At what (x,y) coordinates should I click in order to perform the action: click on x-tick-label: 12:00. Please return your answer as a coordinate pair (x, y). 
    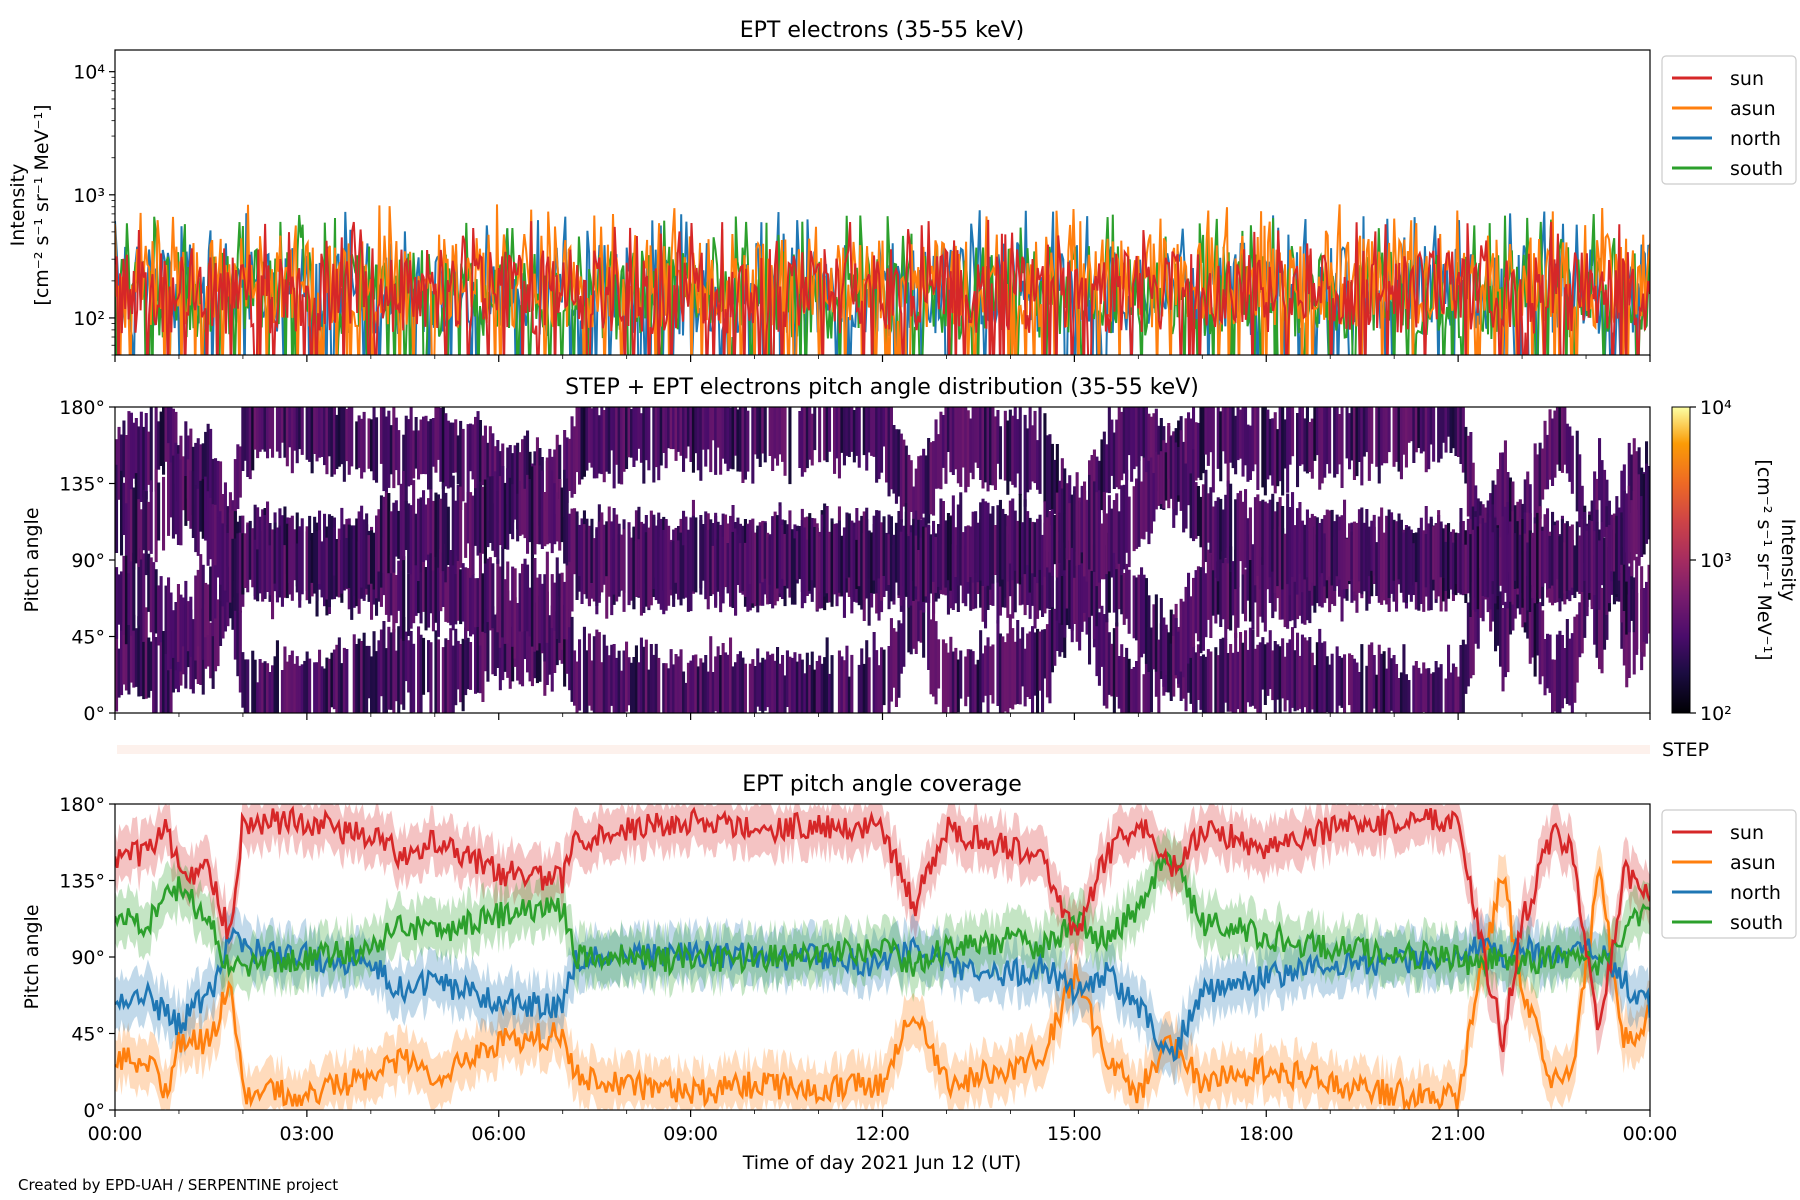
    Looking at the image, I should click on (882, 1134).